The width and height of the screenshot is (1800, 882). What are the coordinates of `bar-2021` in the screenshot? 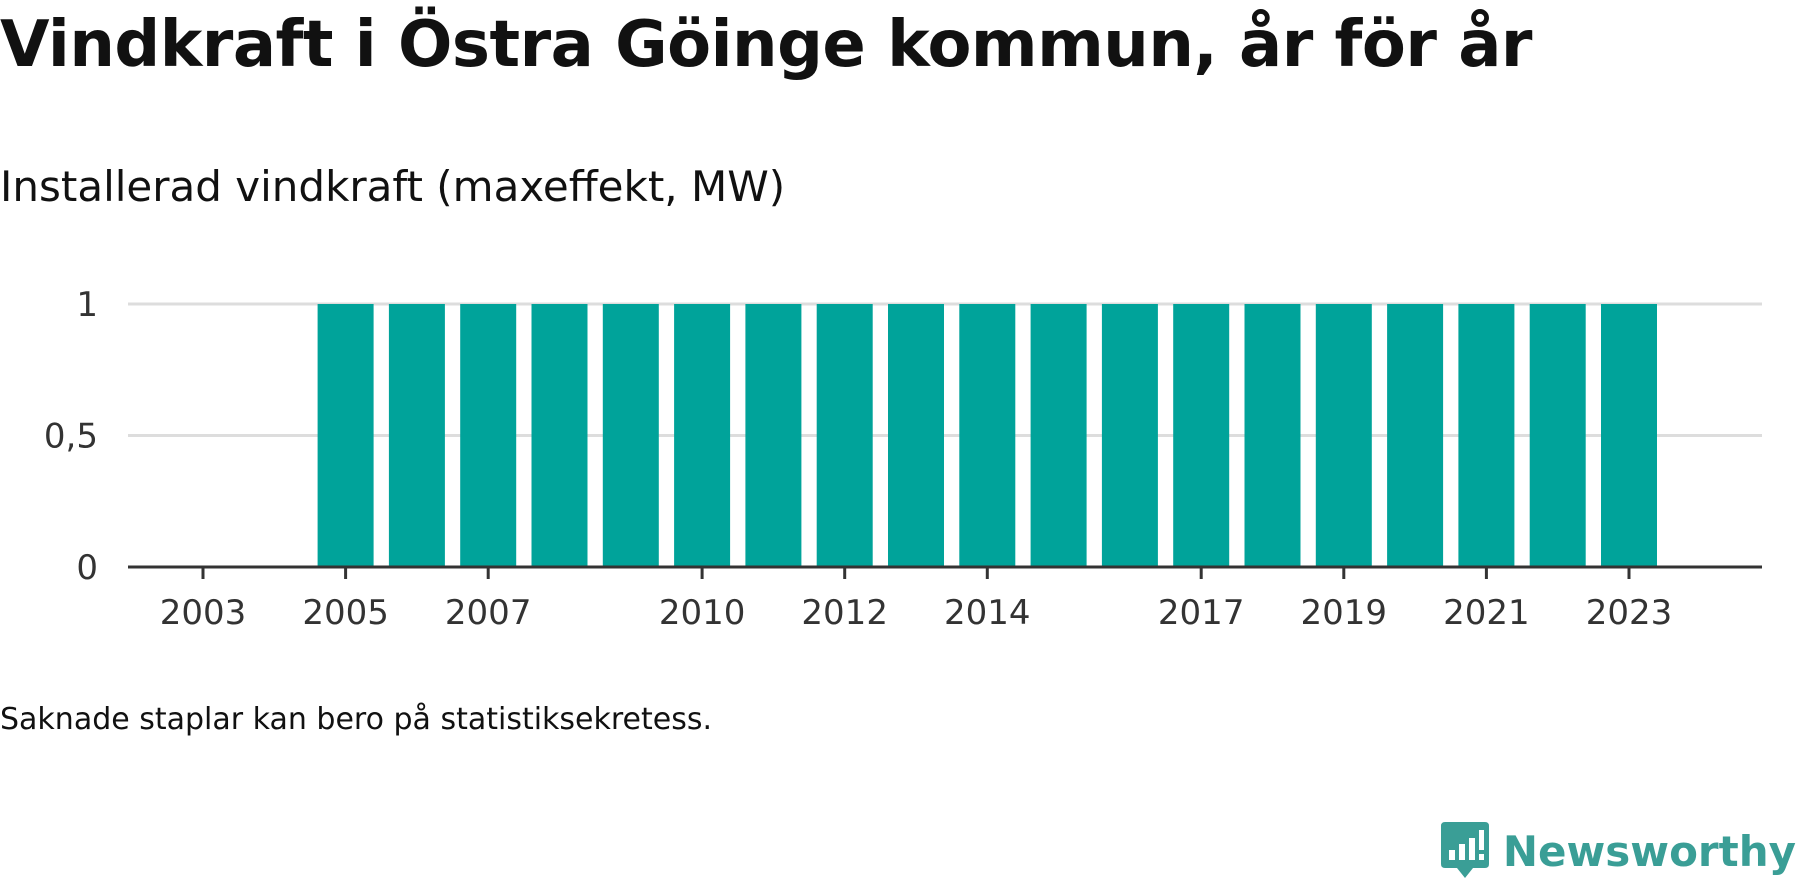 It's located at (1486, 435).